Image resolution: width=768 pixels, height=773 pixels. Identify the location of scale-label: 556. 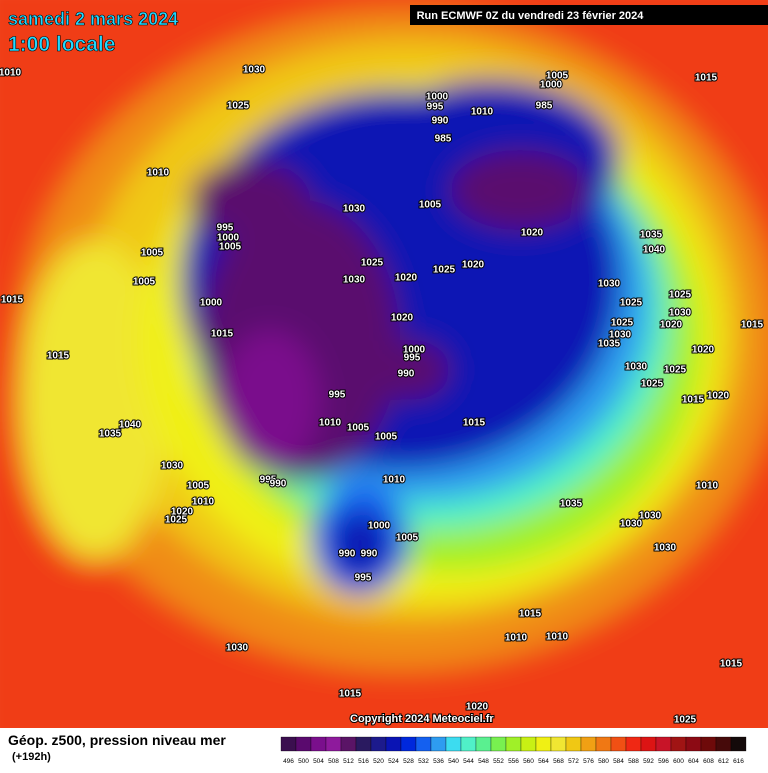
(513, 761).